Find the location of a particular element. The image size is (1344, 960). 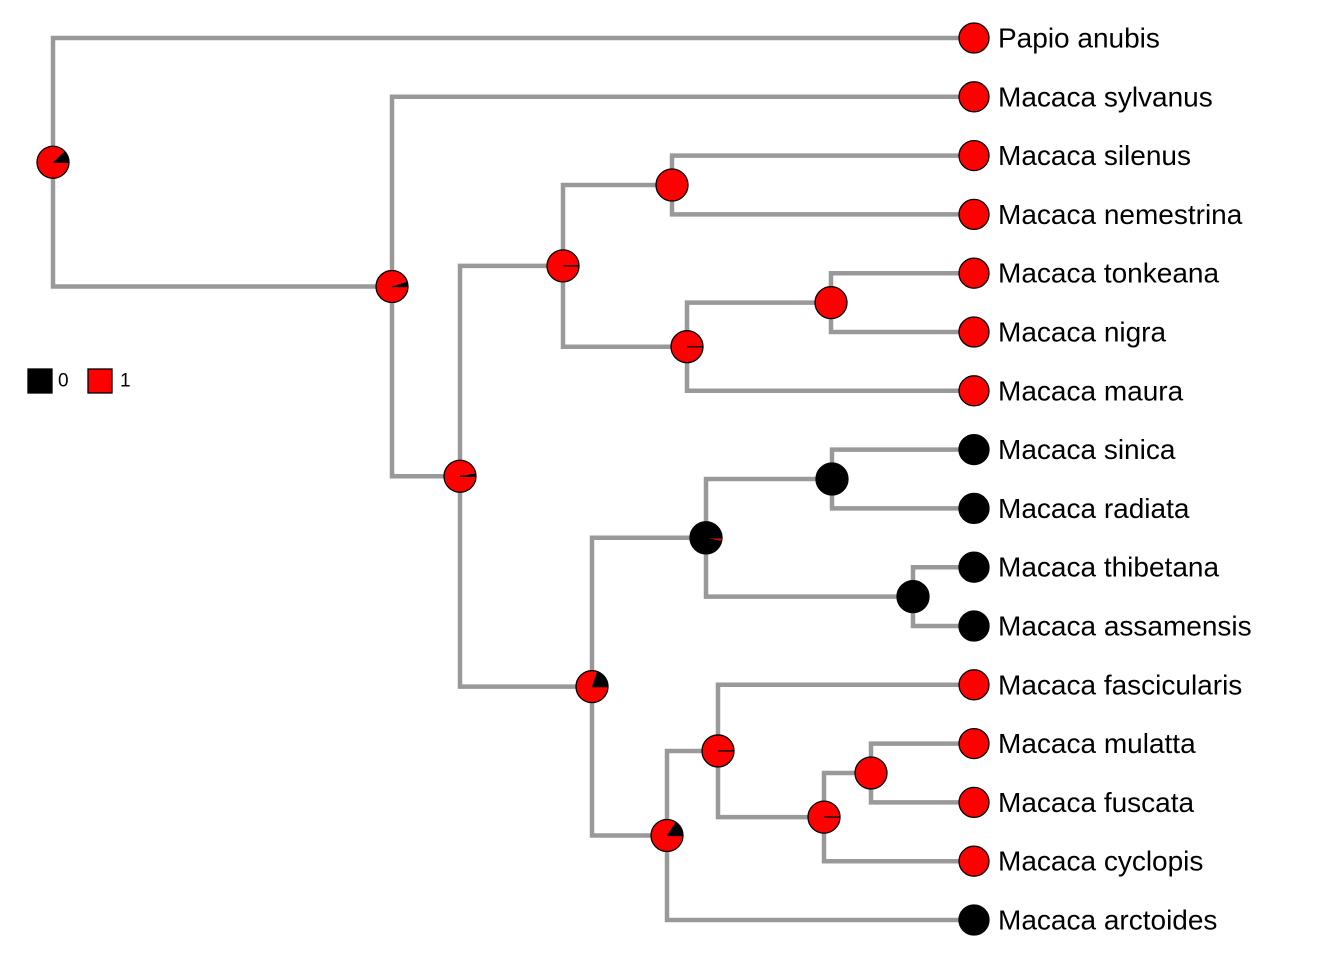

node-pie-n_d is located at coordinates (672, 185).